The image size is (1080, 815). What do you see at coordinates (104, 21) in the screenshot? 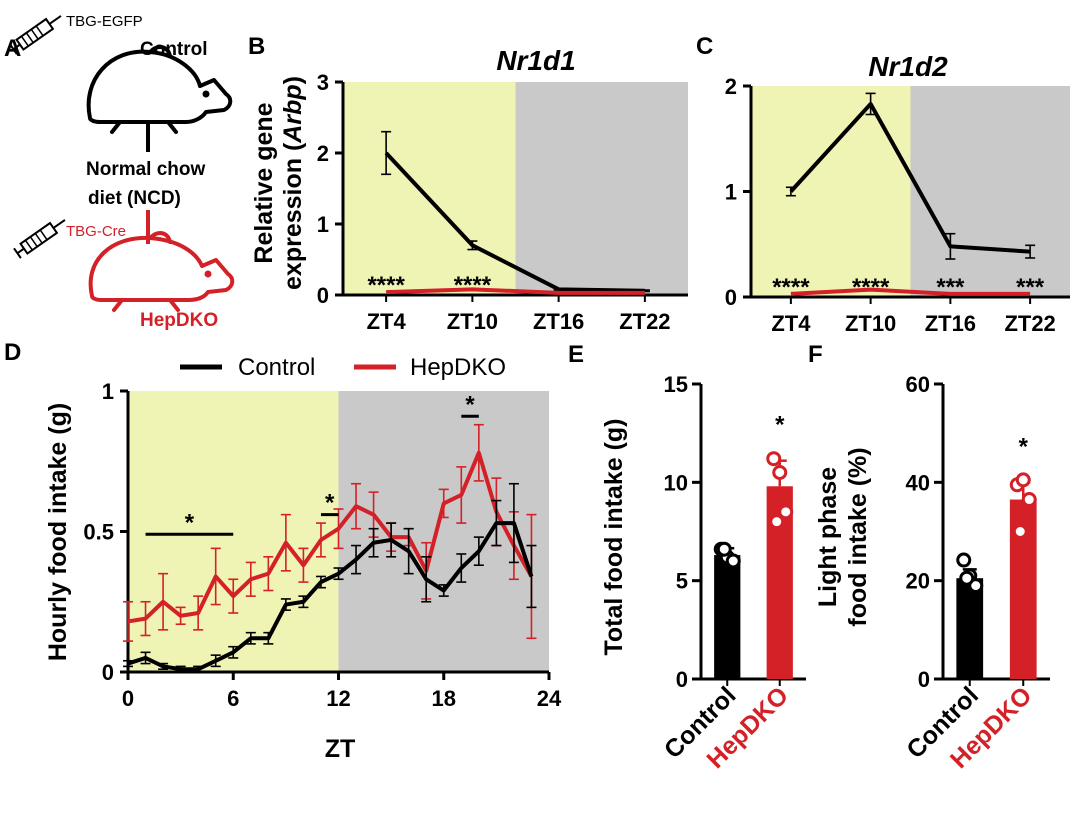
I see `control-vector-label: TBG-EGFP` at bounding box center [104, 21].